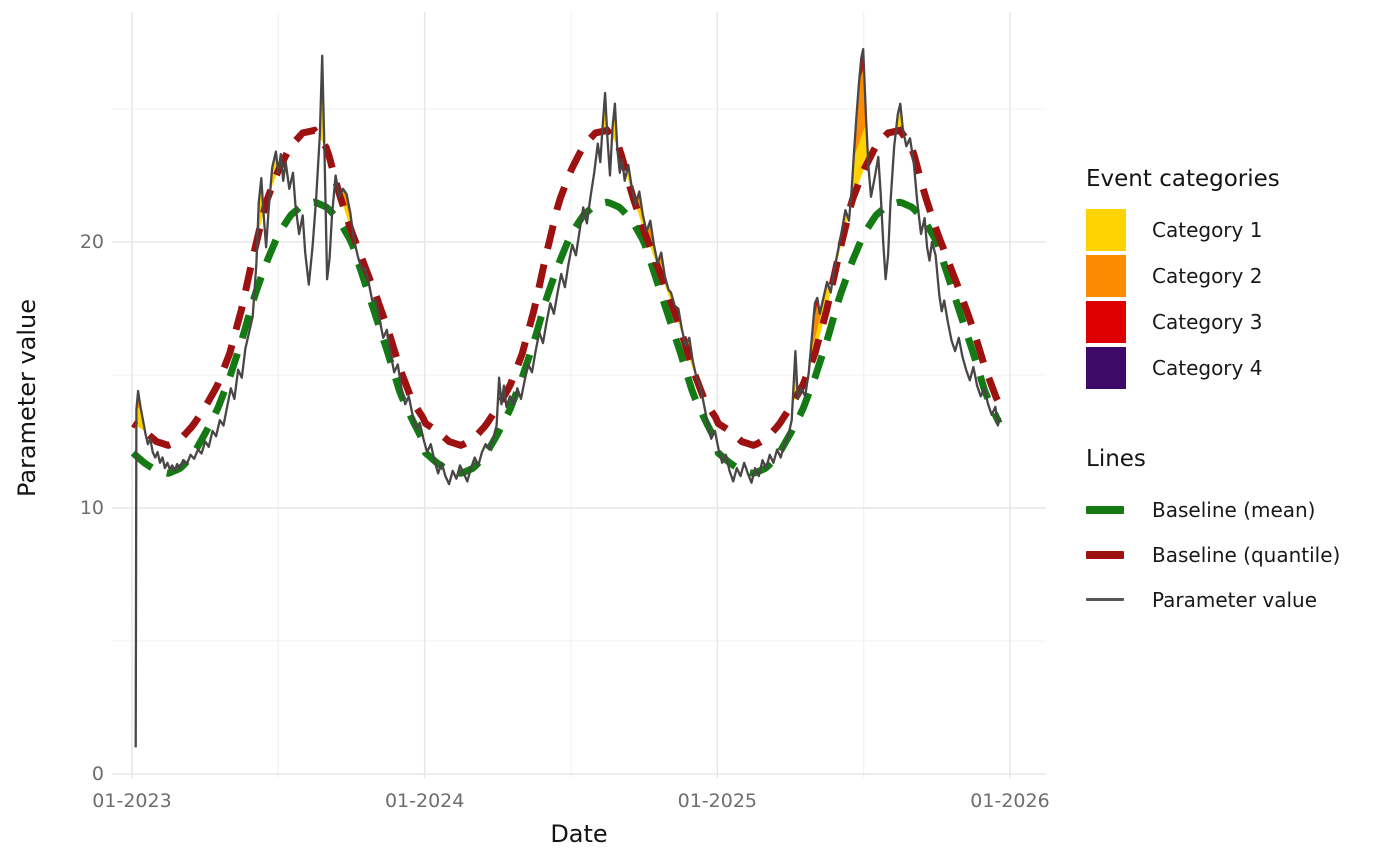 The image size is (1400, 866). What do you see at coordinates (1010, 801) in the screenshot?
I see `x-tick-label: 01-2026` at bounding box center [1010, 801].